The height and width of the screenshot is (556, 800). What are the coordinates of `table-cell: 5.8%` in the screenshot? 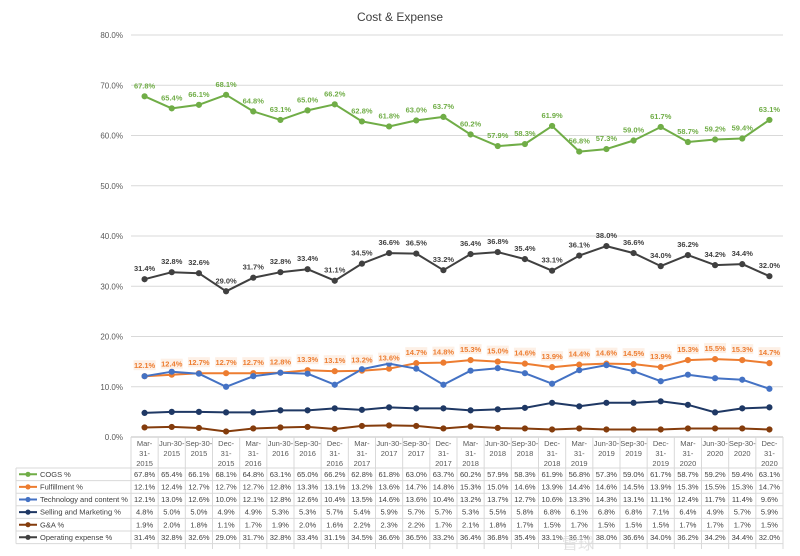 It's located at (524, 512).